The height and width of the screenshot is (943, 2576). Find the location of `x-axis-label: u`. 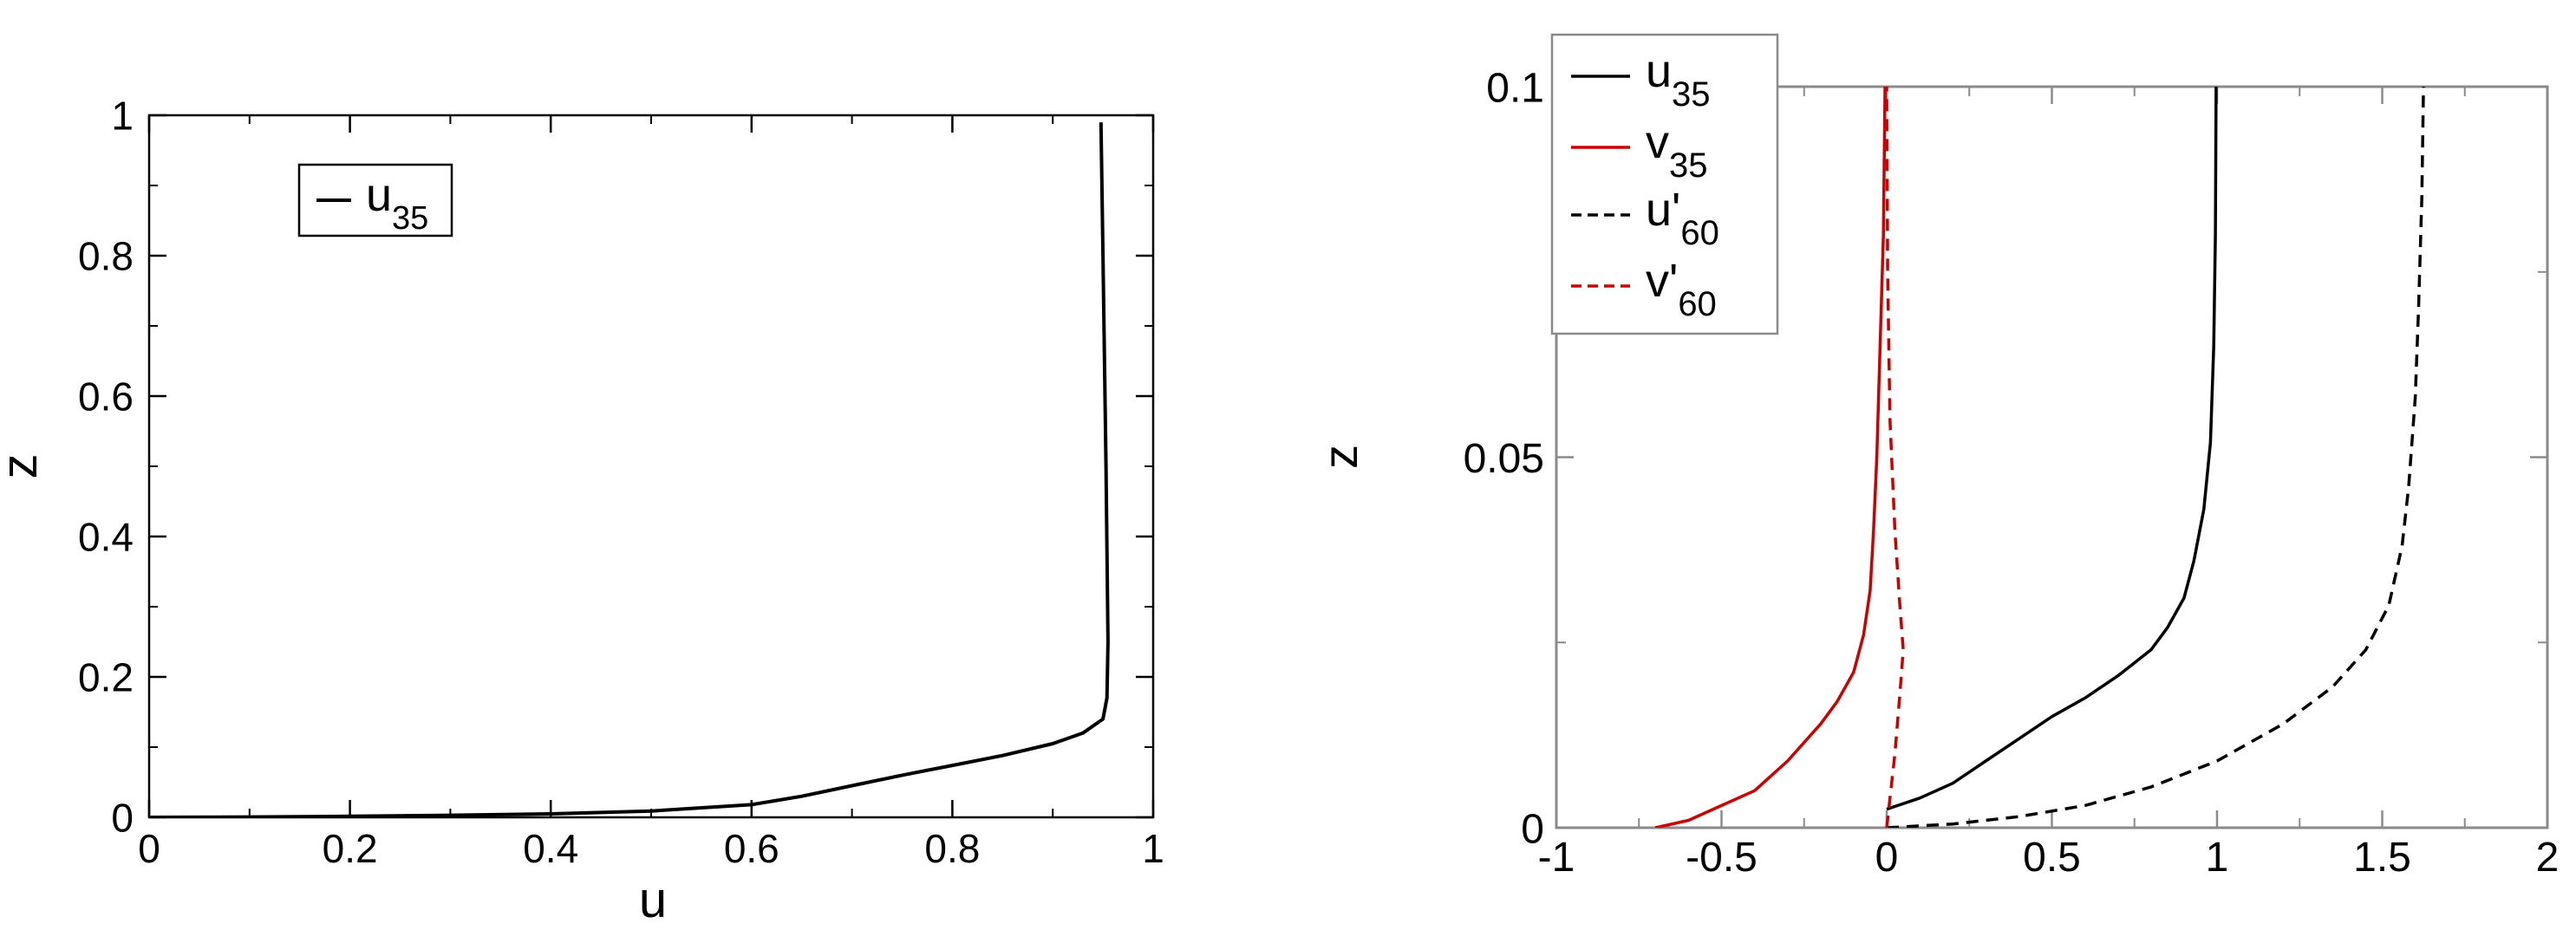

x-axis-label: u is located at coordinates (653, 900).